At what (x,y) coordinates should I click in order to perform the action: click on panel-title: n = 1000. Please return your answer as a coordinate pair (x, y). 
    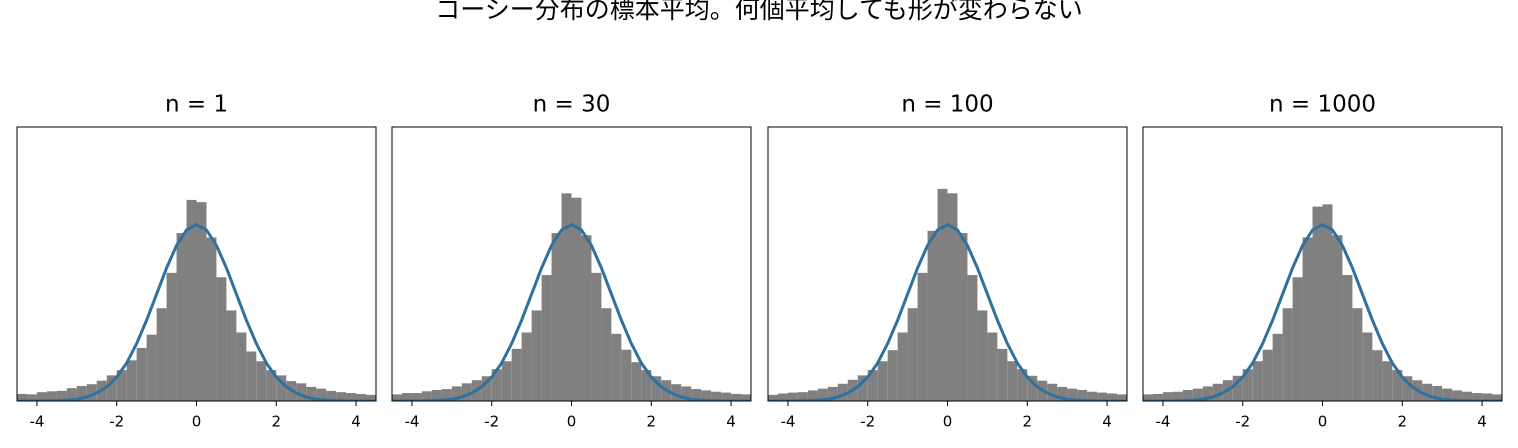
    Looking at the image, I should click on (1322, 105).